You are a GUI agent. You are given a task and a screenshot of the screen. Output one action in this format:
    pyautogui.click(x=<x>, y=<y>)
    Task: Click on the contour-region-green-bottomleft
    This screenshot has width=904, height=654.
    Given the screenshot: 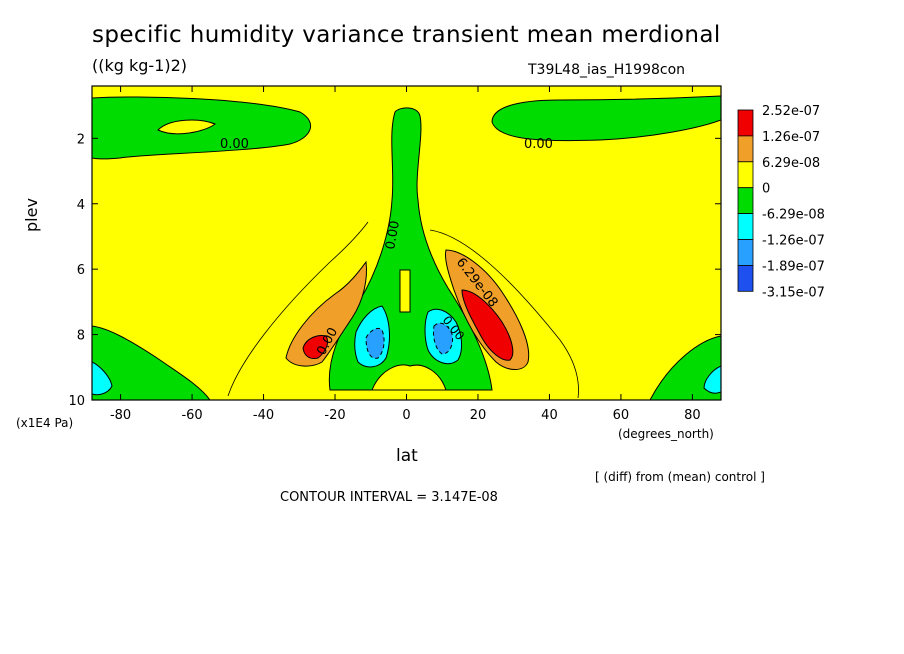 What is the action you would take?
    pyautogui.click(x=151, y=362)
    